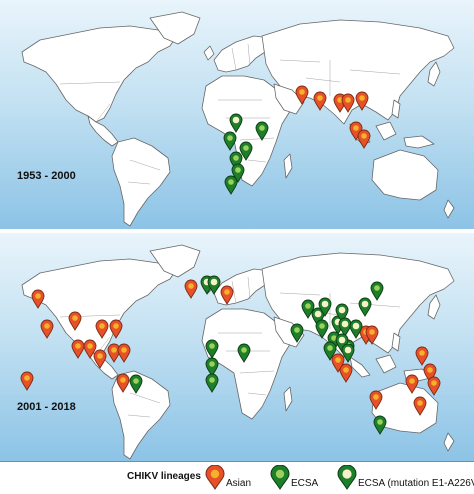 The height and width of the screenshot is (494, 474). I want to click on marker-asian-french-polynesia, so click(434, 386).